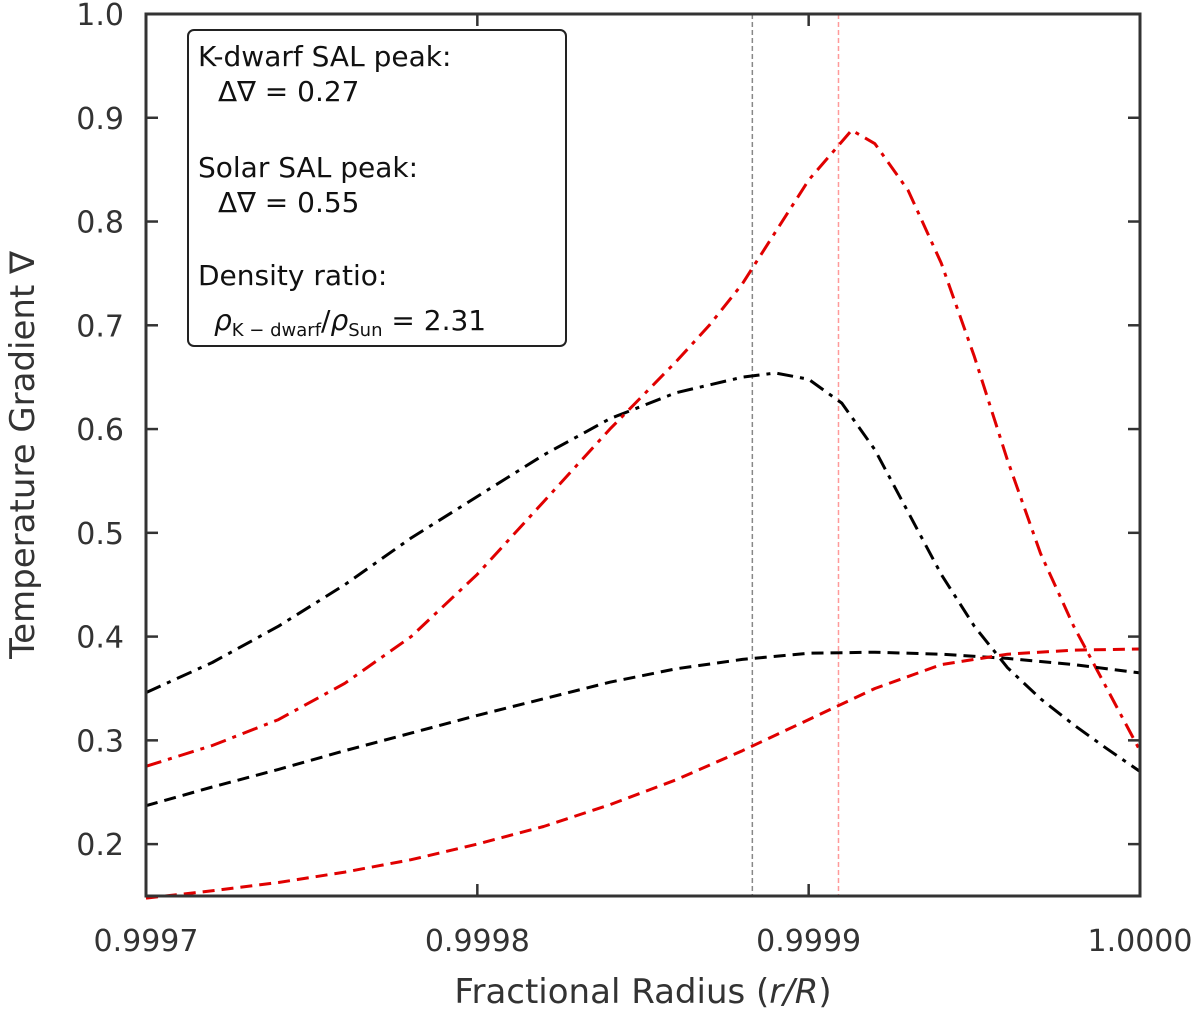 The width and height of the screenshot is (1200, 1018). What do you see at coordinates (100, 845) in the screenshot?
I see `y-tick-label: 0.2` at bounding box center [100, 845].